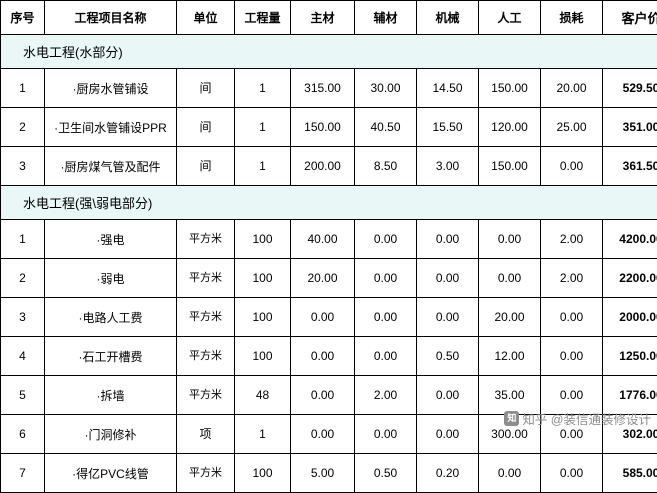  Describe the element at coordinates (329, 52) in the screenshot. I see `section-title: 水电工程(水部分)` at that location.